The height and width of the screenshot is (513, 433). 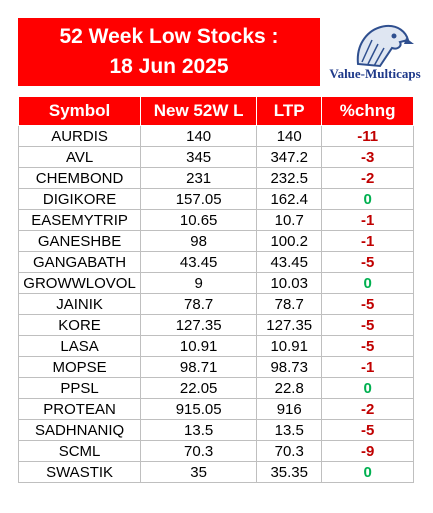 I want to click on table-cell: 98.71, so click(x=199, y=367).